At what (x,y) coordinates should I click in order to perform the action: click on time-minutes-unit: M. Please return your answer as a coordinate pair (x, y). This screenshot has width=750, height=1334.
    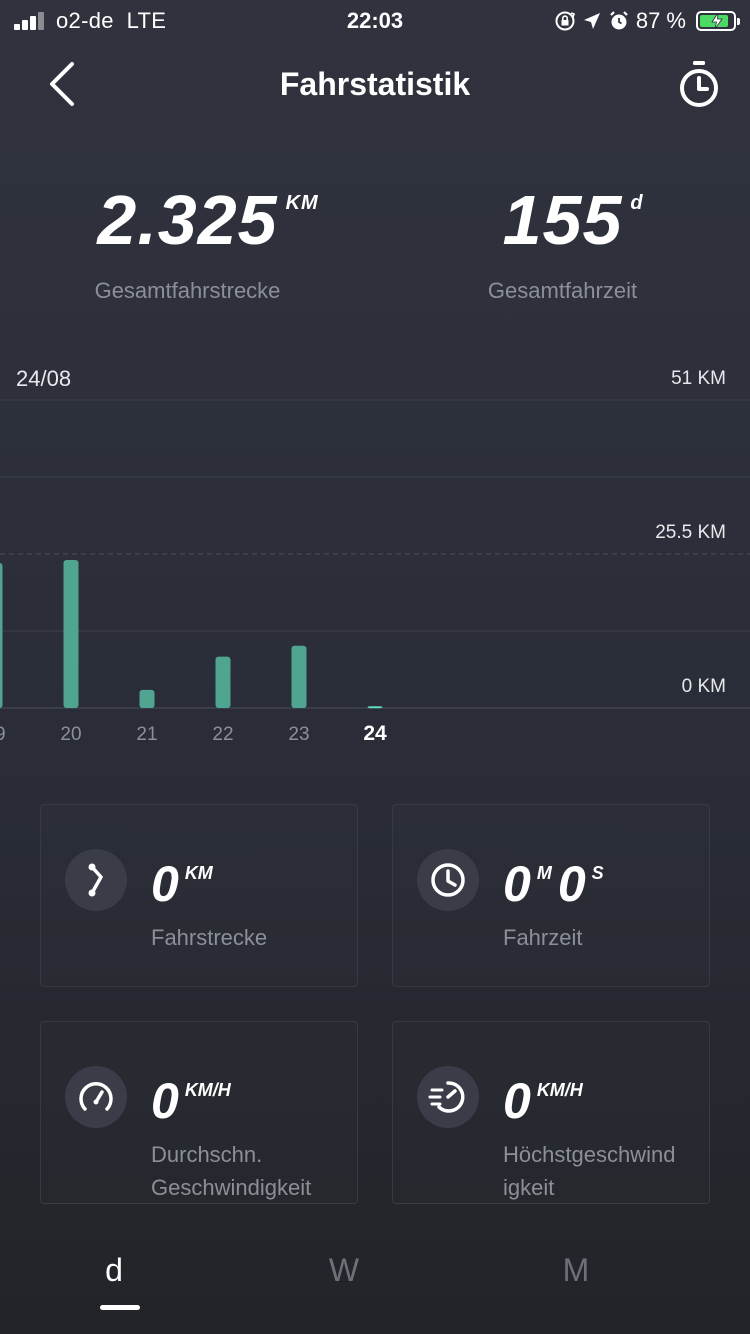
    Looking at the image, I should click on (544, 873).